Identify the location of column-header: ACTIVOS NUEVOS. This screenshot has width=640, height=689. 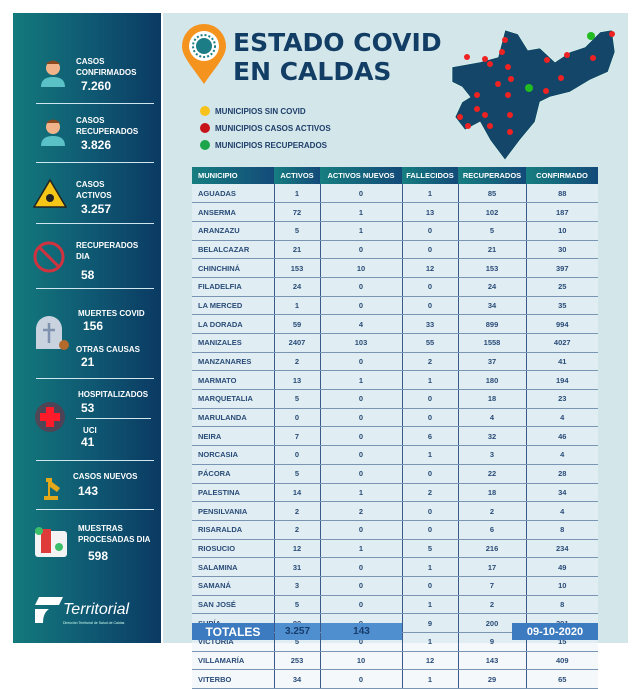
(361, 175).